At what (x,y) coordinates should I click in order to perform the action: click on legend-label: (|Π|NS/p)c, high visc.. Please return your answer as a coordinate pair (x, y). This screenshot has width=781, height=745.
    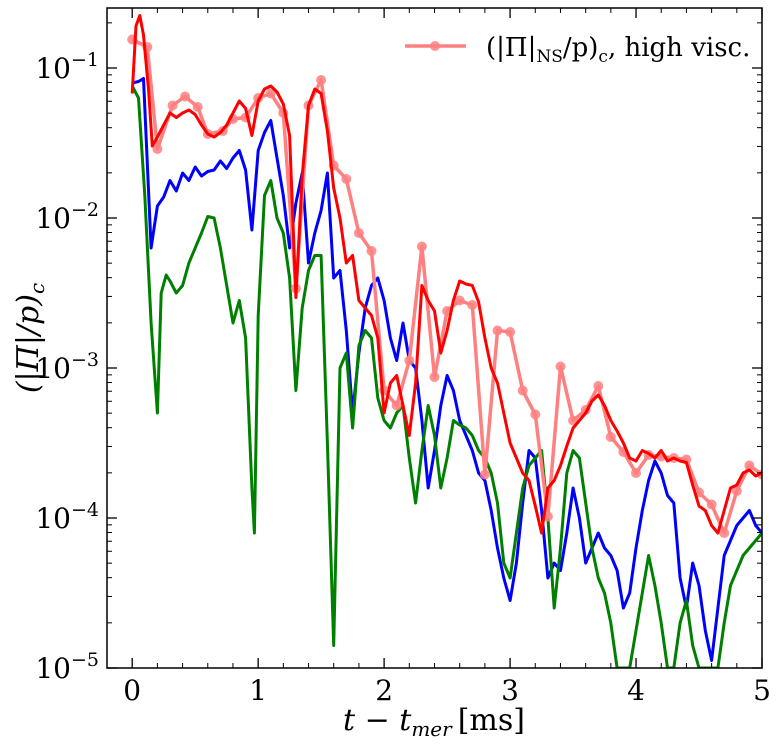
    Looking at the image, I should click on (618, 50).